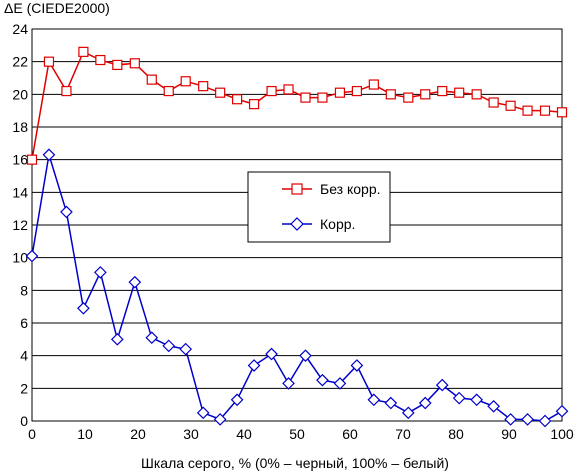 This screenshot has height=472, width=574. I want to click on legend: Без корр. Корр., so click(319, 207).